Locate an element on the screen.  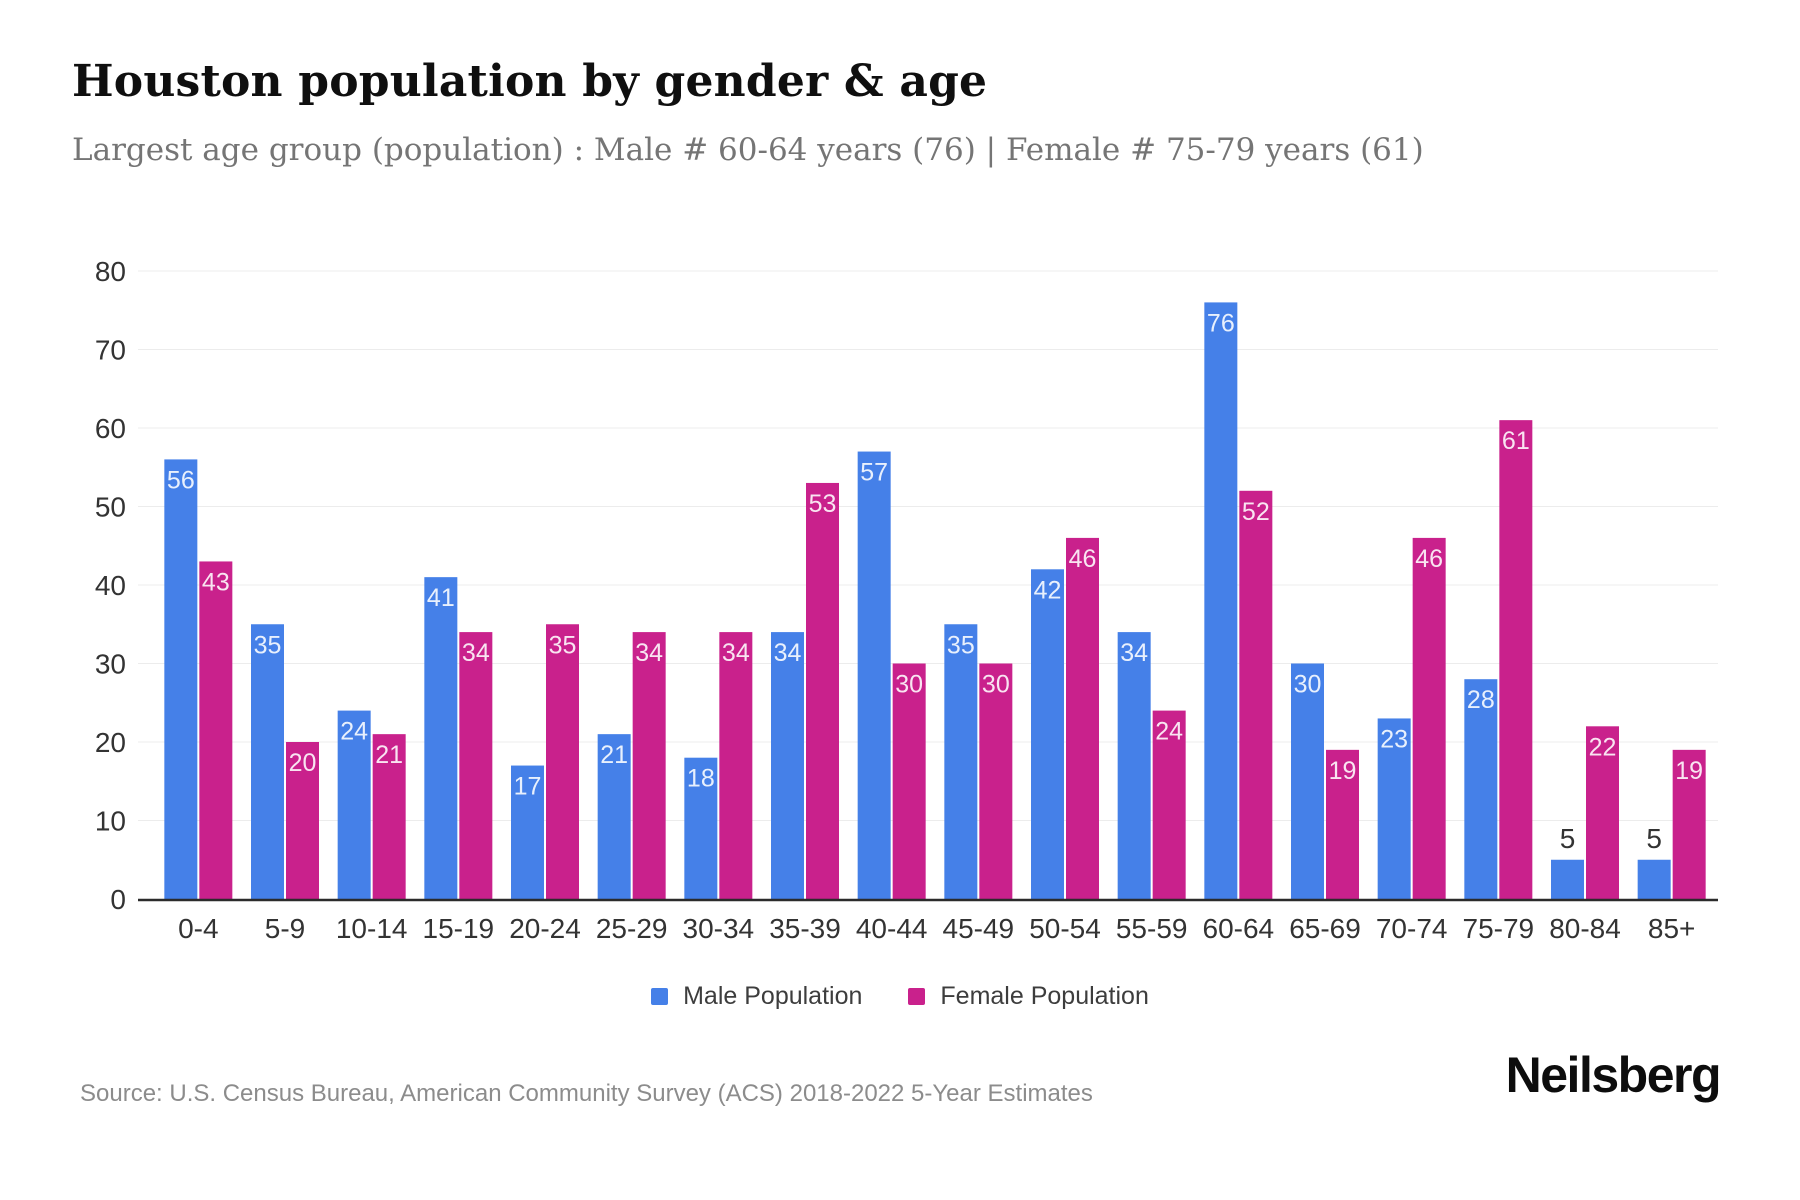
x-tick-label-45-49: 45-49 is located at coordinates (979, 928).